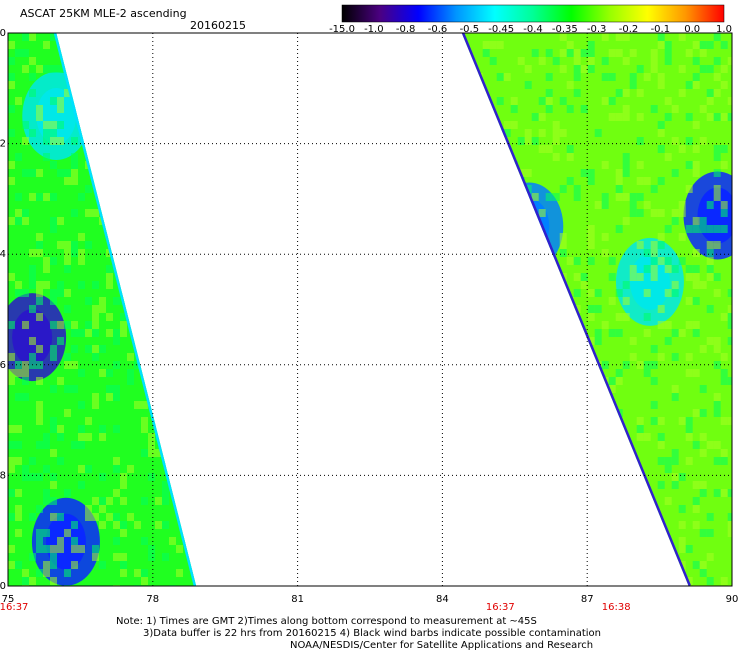  What do you see at coordinates (616, 607) in the screenshot?
I see `time-label: 16:38` at bounding box center [616, 607].